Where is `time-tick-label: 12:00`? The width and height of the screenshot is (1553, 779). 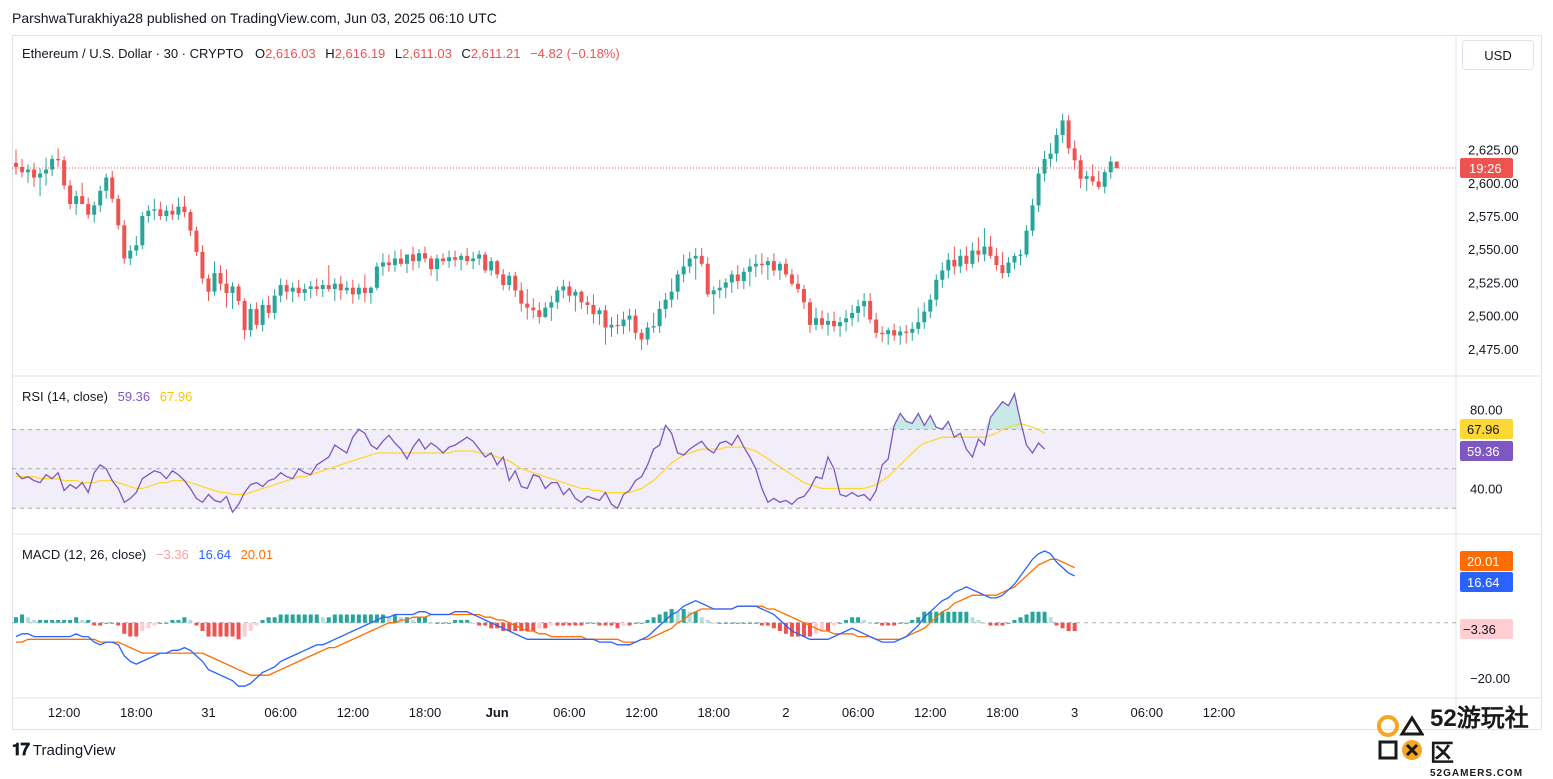 time-tick-label: 12:00 is located at coordinates (930, 712).